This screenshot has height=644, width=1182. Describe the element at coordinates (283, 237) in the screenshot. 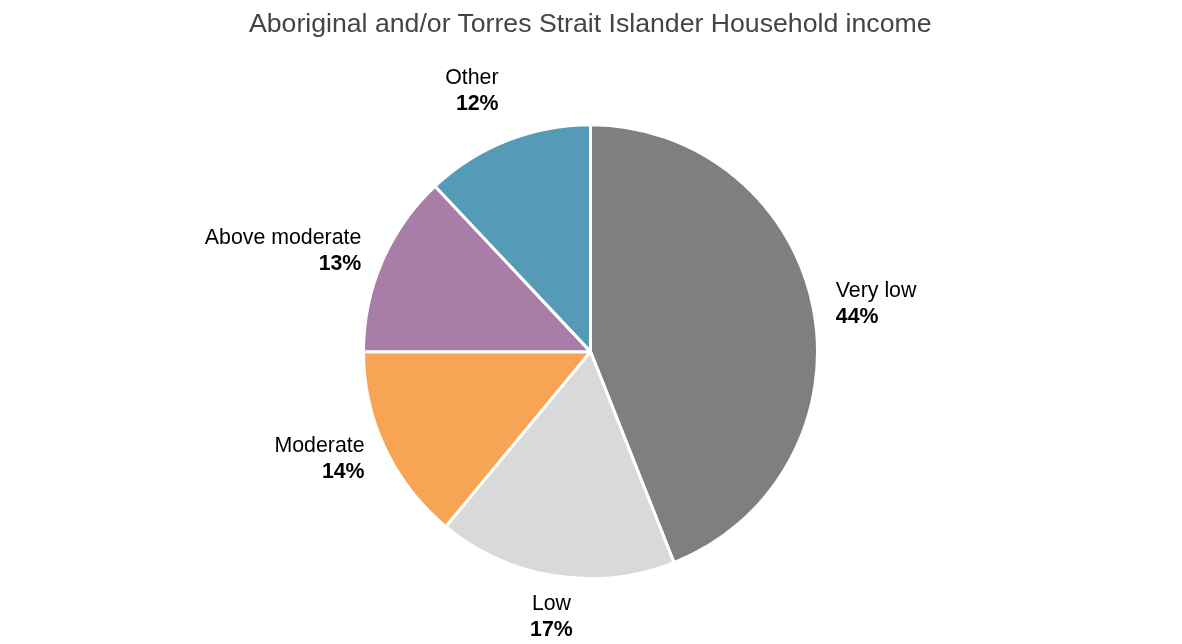

I see `slice-label: Above moderate` at that location.